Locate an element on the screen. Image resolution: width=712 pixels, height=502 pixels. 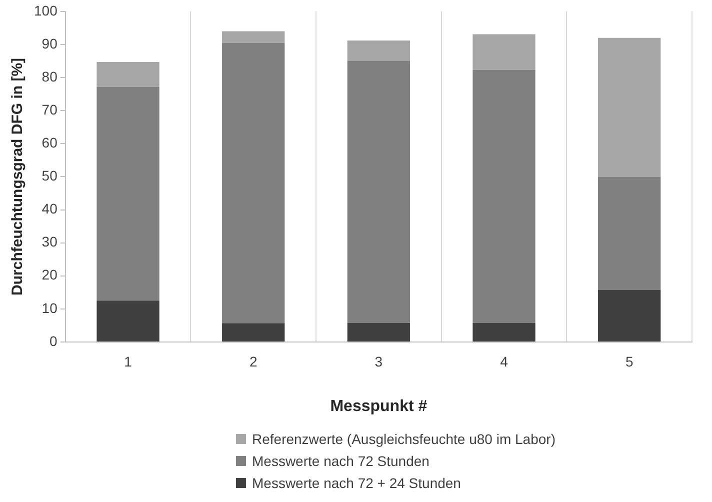
y-tick-label: 30 is located at coordinates (50, 242).